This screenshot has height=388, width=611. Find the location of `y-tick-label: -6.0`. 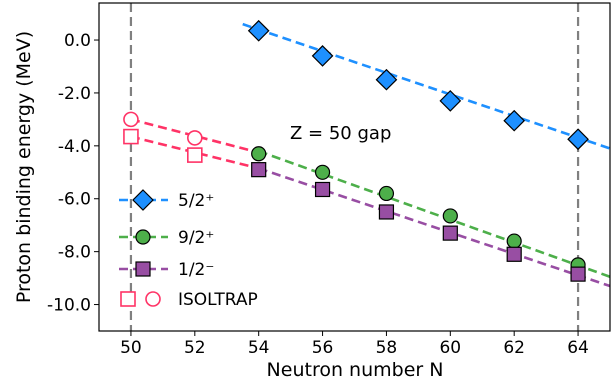

y-tick-label: -6.0 is located at coordinates (74, 200).